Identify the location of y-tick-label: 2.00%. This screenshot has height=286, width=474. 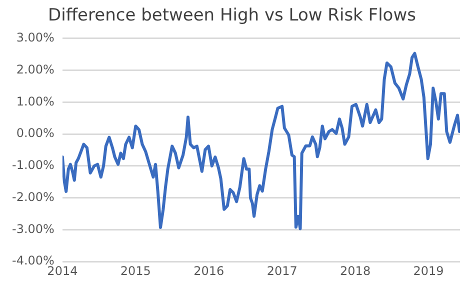
(35, 69).